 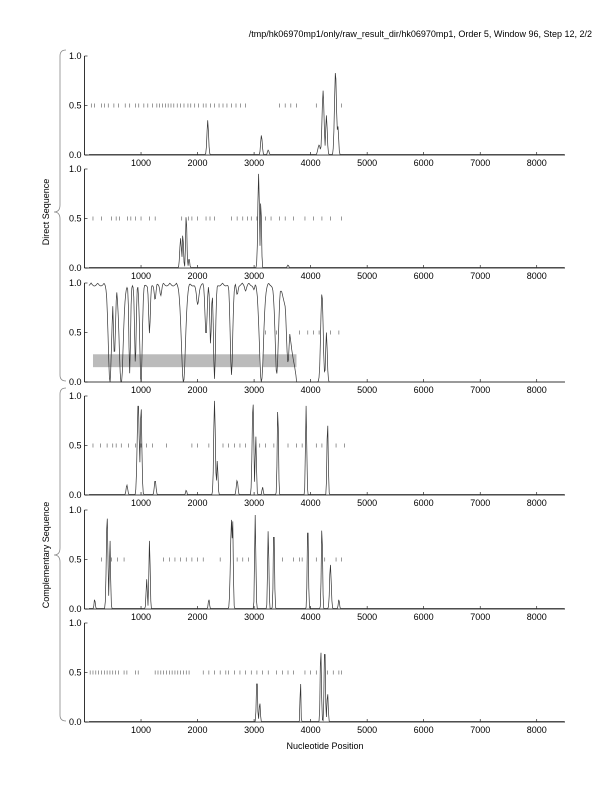 I want to click on complement-bracket, so click(x=60, y=554).